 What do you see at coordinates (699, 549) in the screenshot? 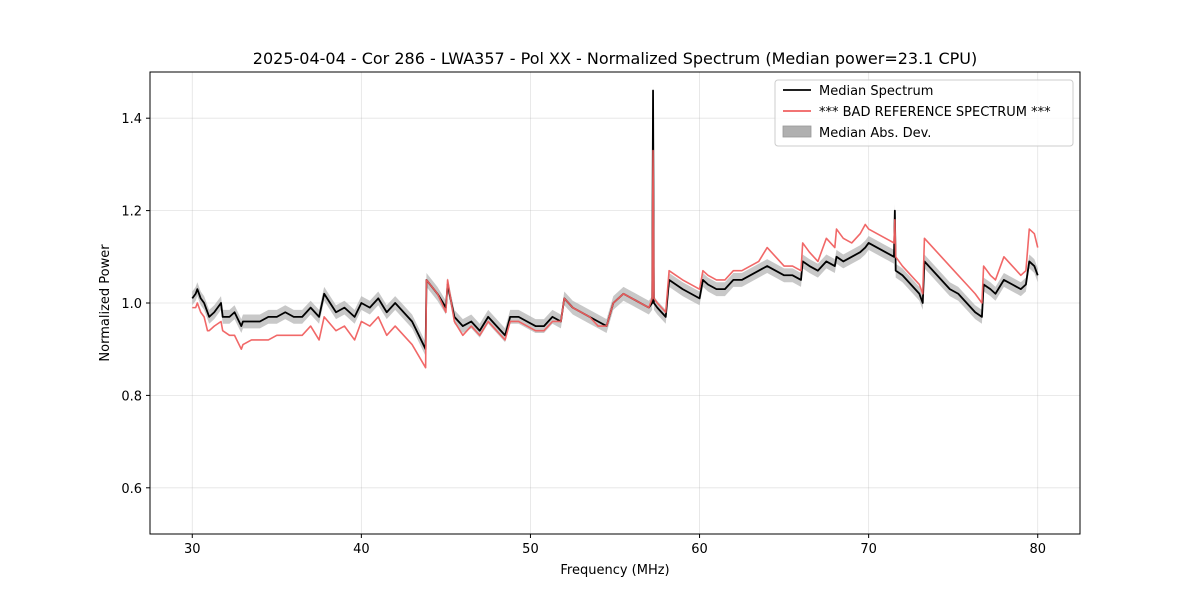
I see `x-tick-label: 60` at bounding box center [699, 549].